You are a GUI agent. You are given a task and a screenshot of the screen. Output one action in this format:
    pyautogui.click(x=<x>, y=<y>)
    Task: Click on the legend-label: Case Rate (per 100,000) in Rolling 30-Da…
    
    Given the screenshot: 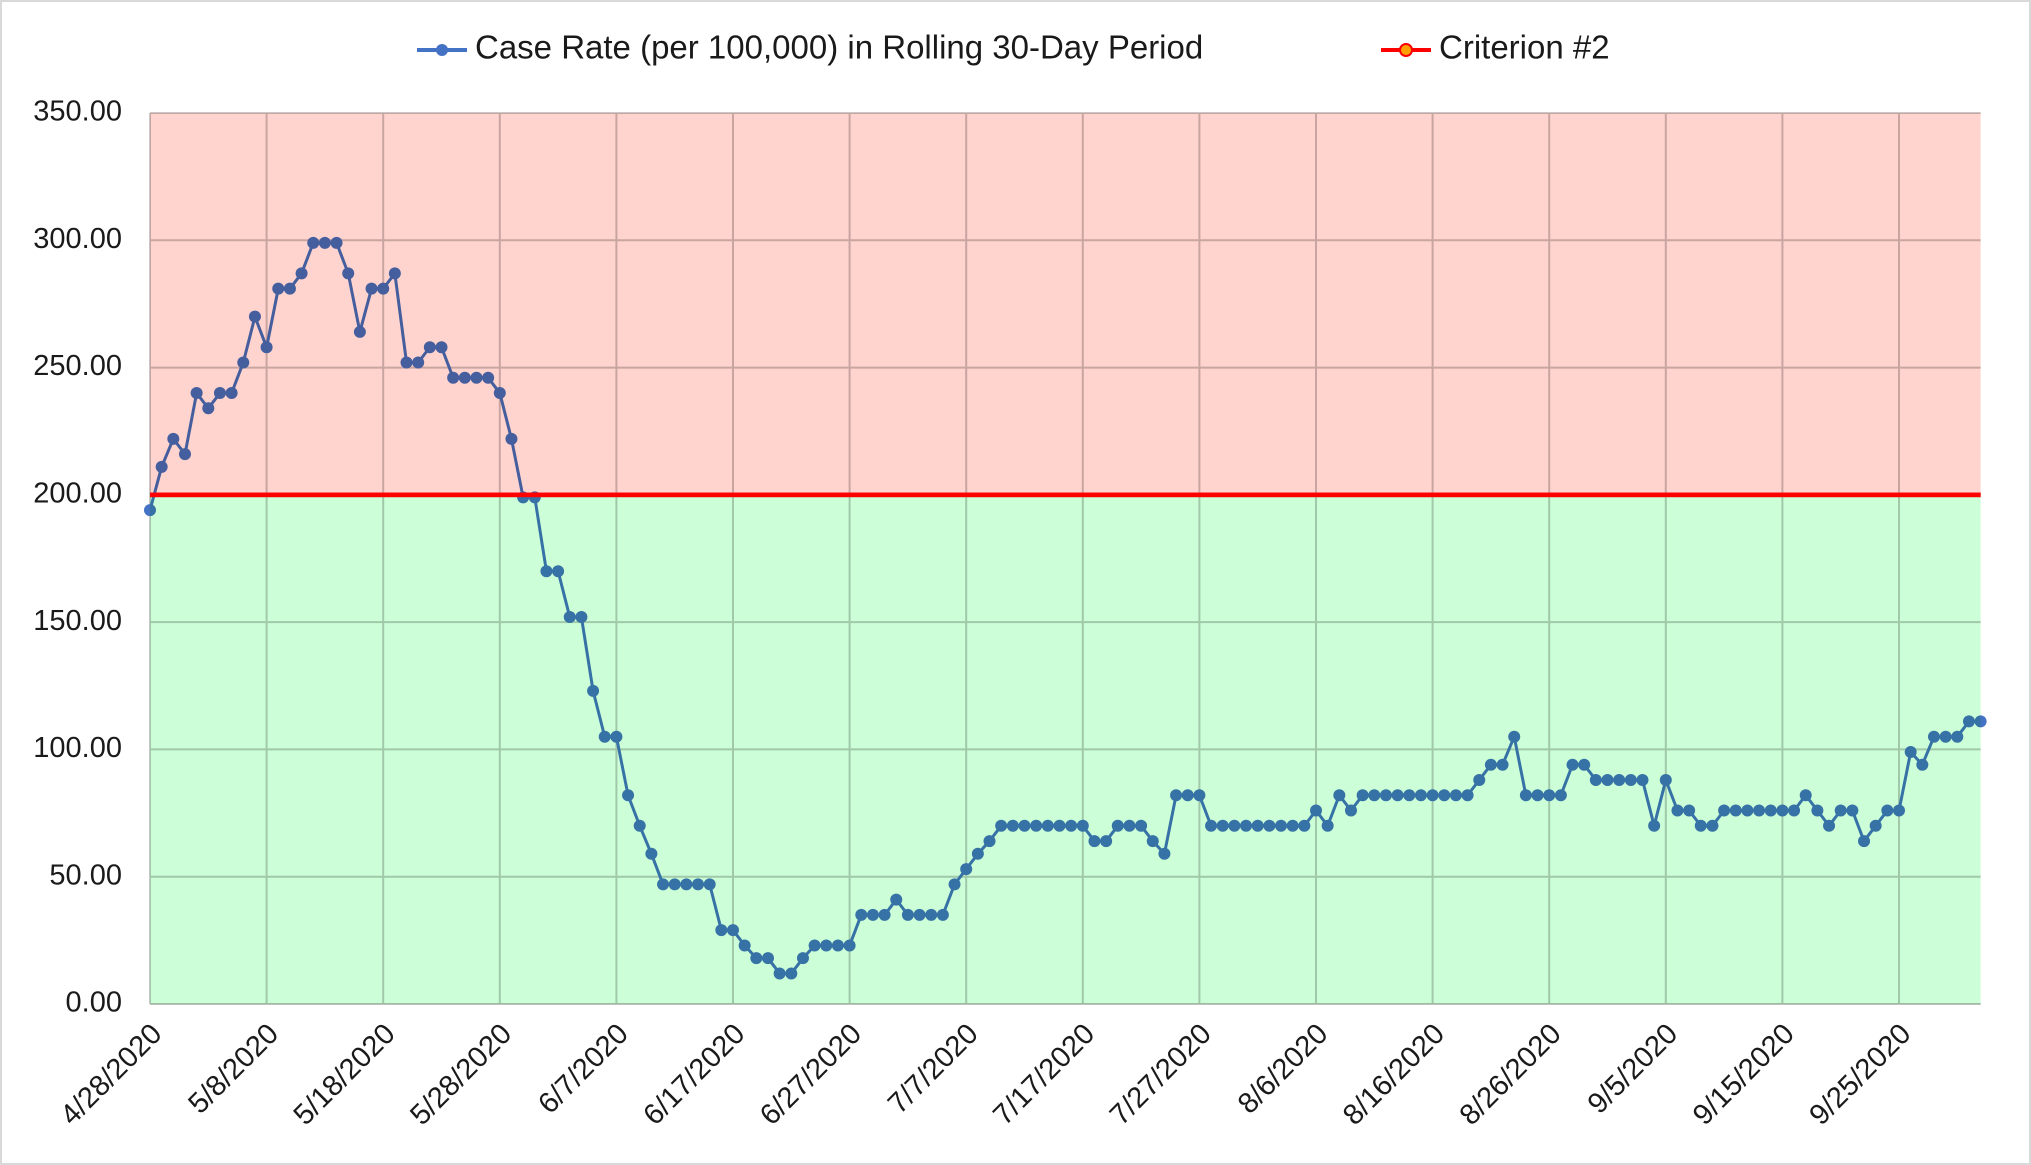 What is the action you would take?
    pyautogui.click(x=839, y=47)
    